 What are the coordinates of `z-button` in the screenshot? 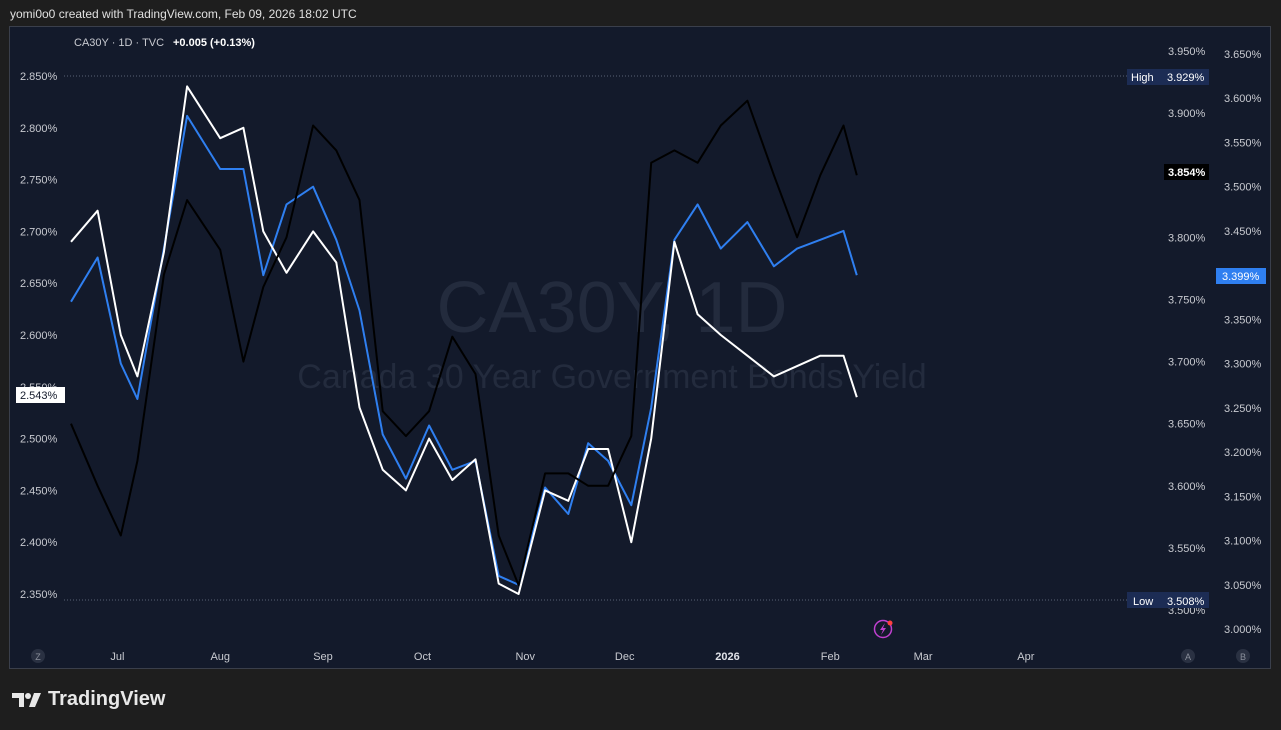 It's located at (38, 656).